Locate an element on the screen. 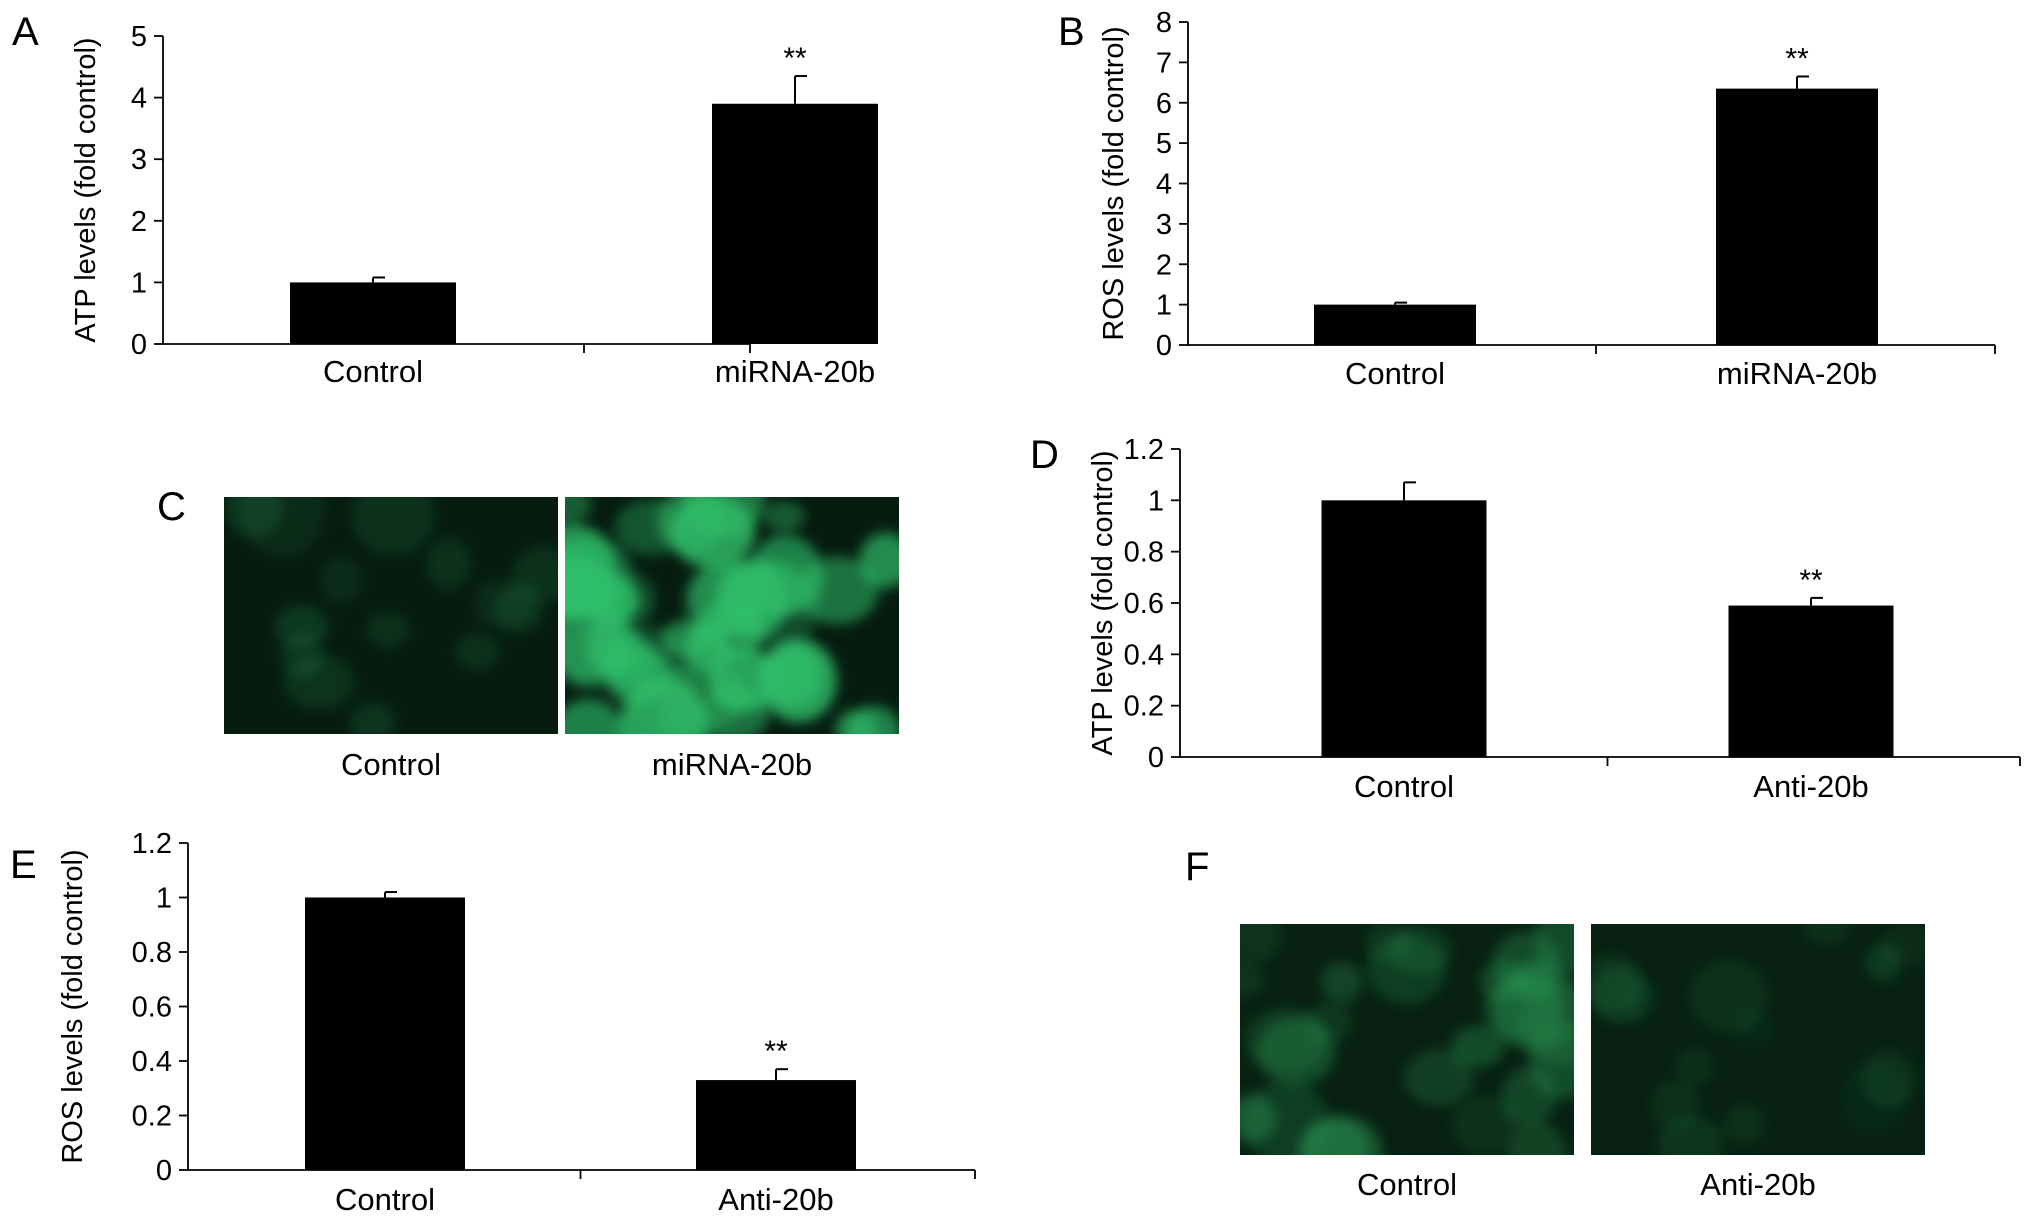  chart-e-y-tick-label: 0.8 is located at coordinates (152, 953).